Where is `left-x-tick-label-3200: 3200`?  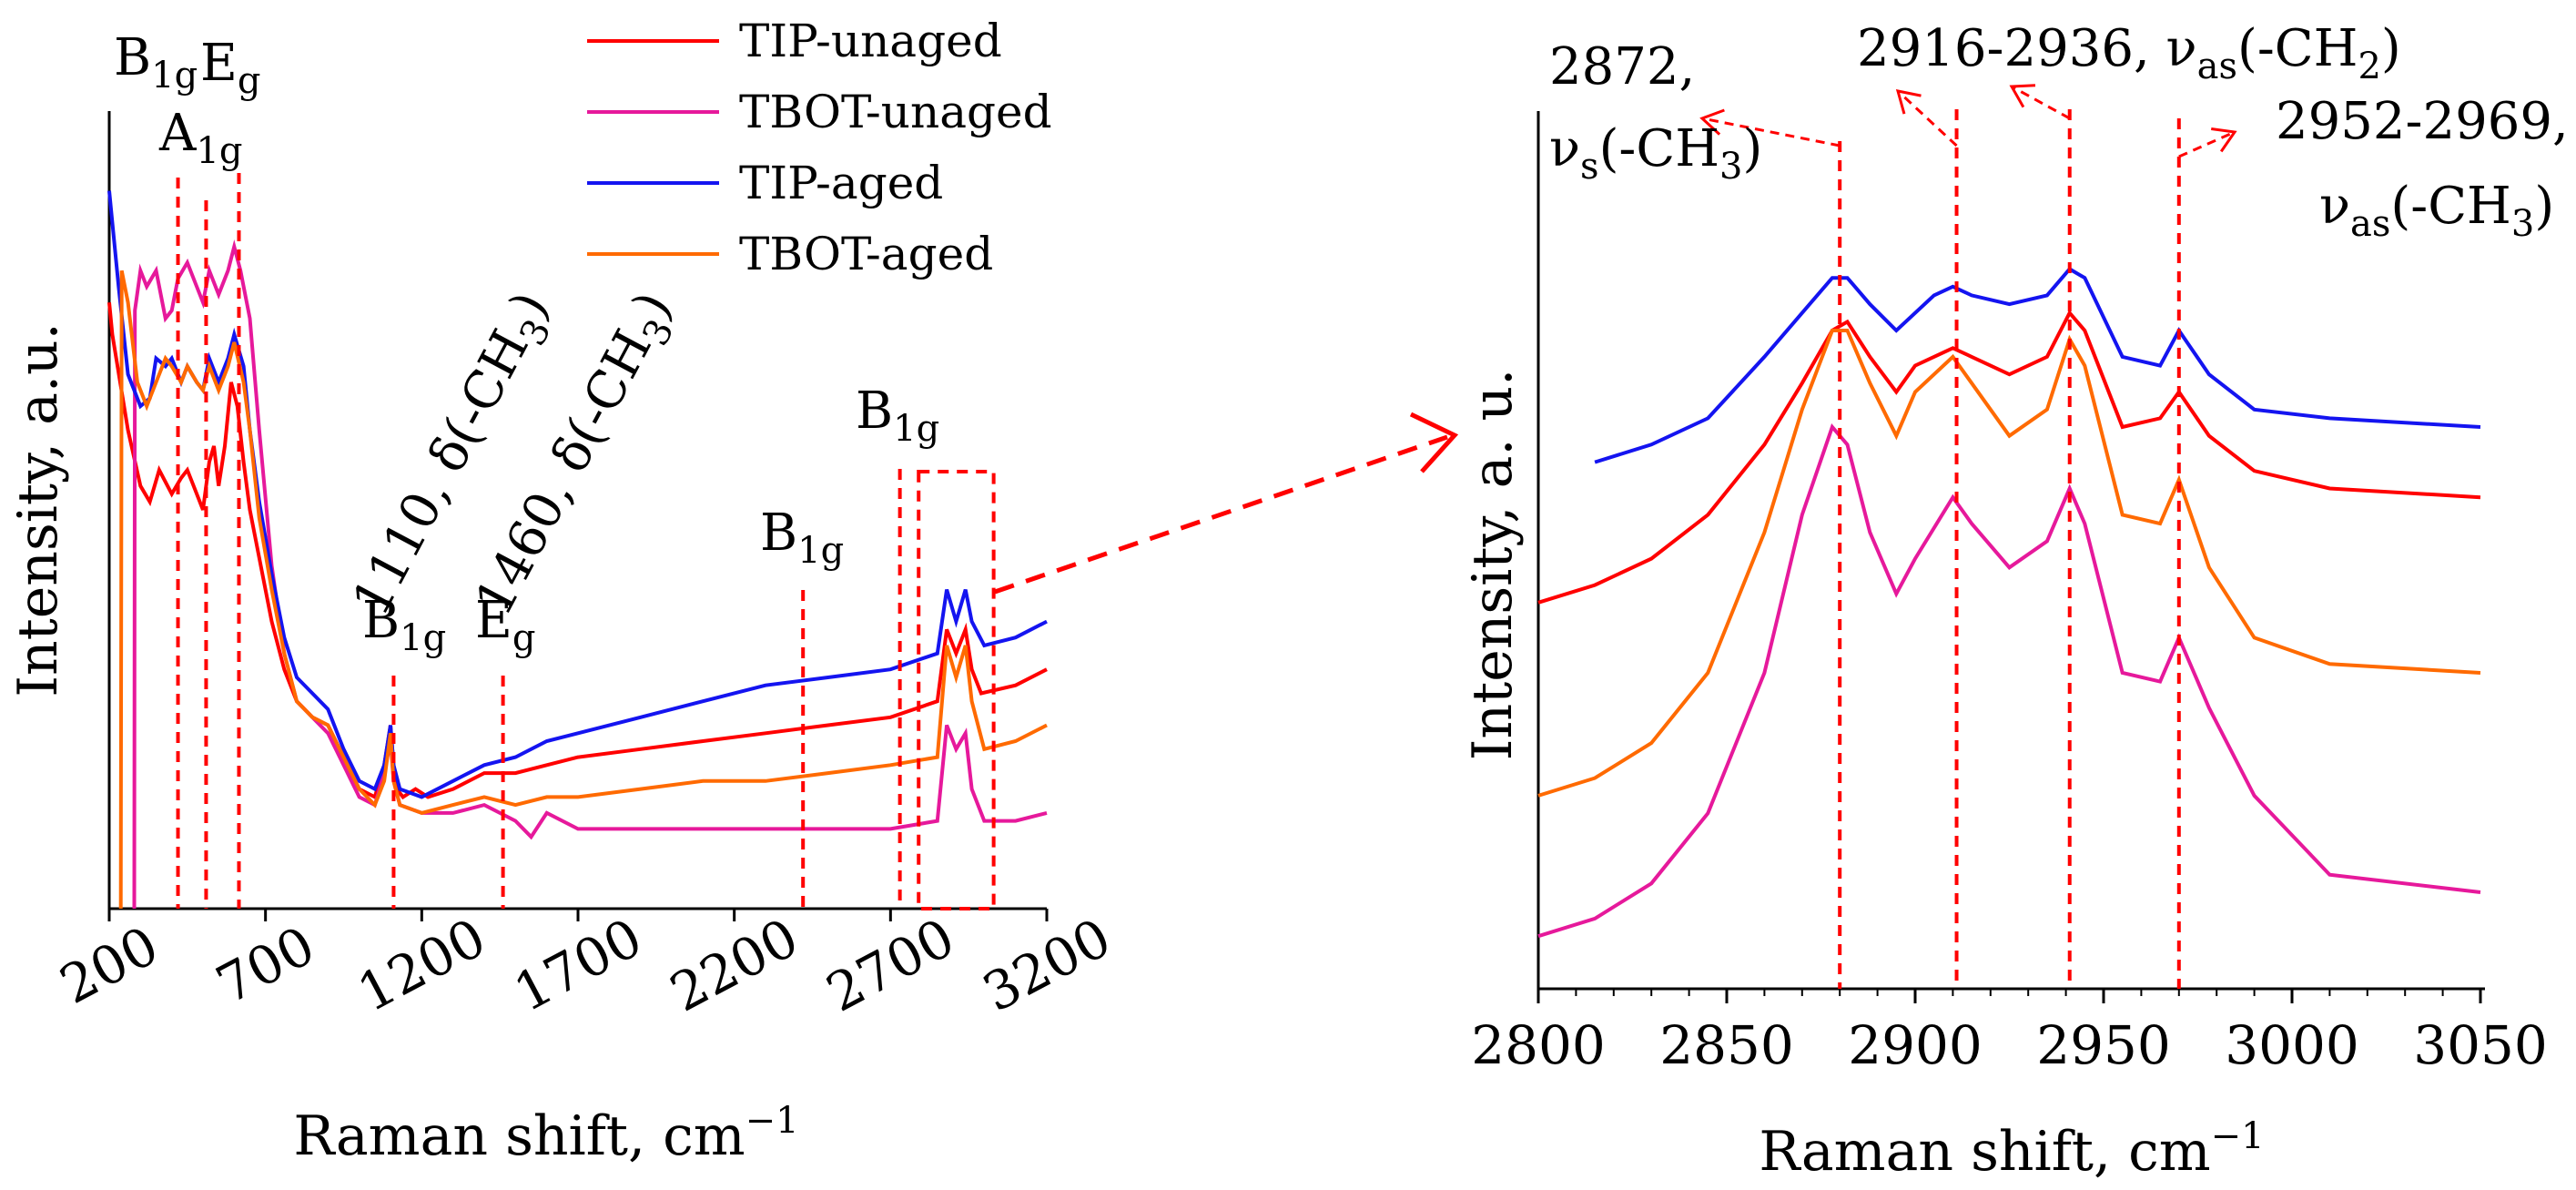
left-x-tick-label-3200: 3200 is located at coordinates (1047, 965).